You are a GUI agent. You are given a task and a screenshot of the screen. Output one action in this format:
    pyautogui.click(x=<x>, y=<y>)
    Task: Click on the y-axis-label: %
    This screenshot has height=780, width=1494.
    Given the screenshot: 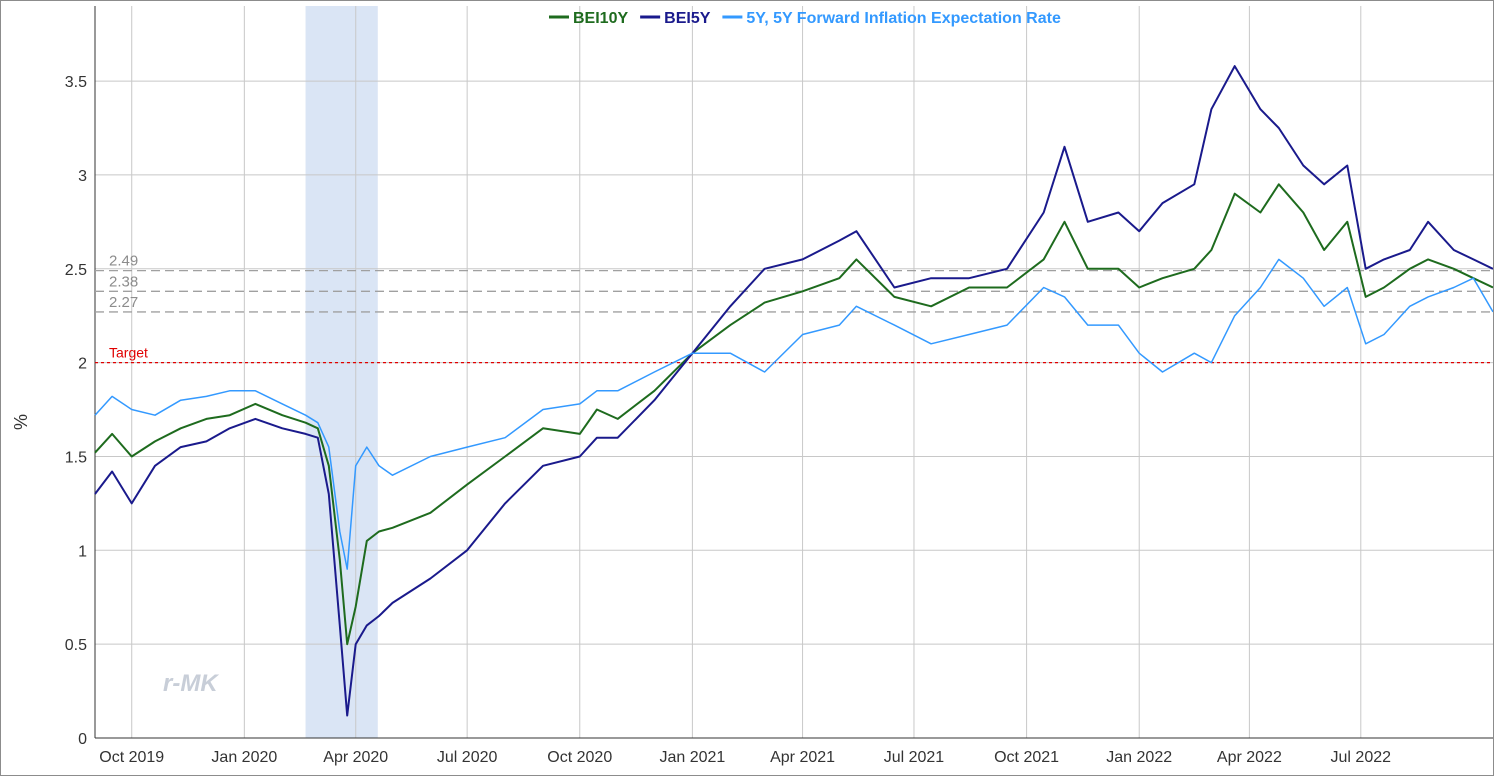 What is the action you would take?
    pyautogui.click(x=21, y=422)
    